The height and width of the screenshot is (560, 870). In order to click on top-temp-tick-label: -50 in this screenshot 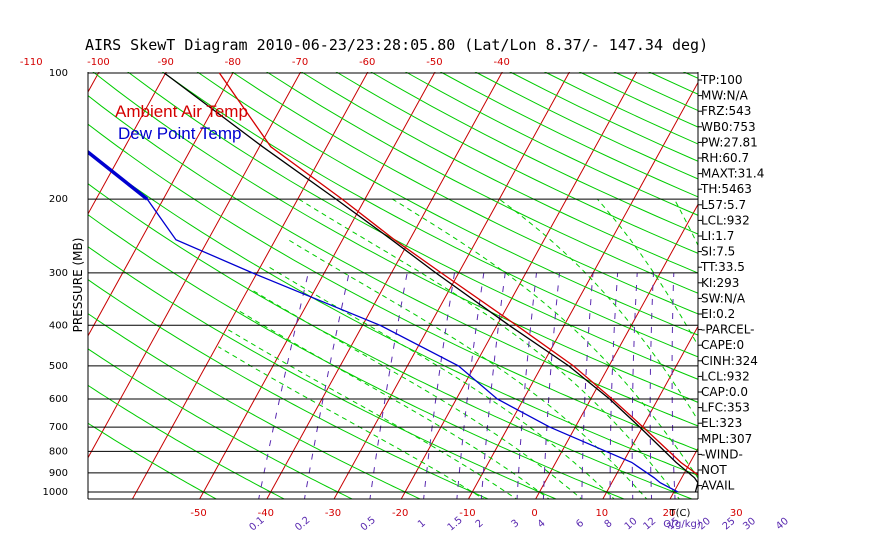, I will do `click(434, 62)`.